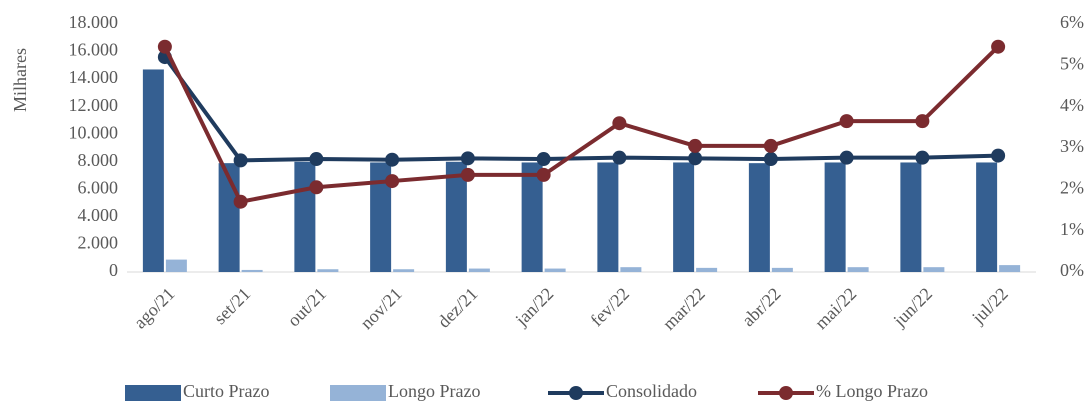  What do you see at coordinates (872, 391) in the screenshot?
I see `legend-label: % Longo Prazo` at bounding box center [872, 391].